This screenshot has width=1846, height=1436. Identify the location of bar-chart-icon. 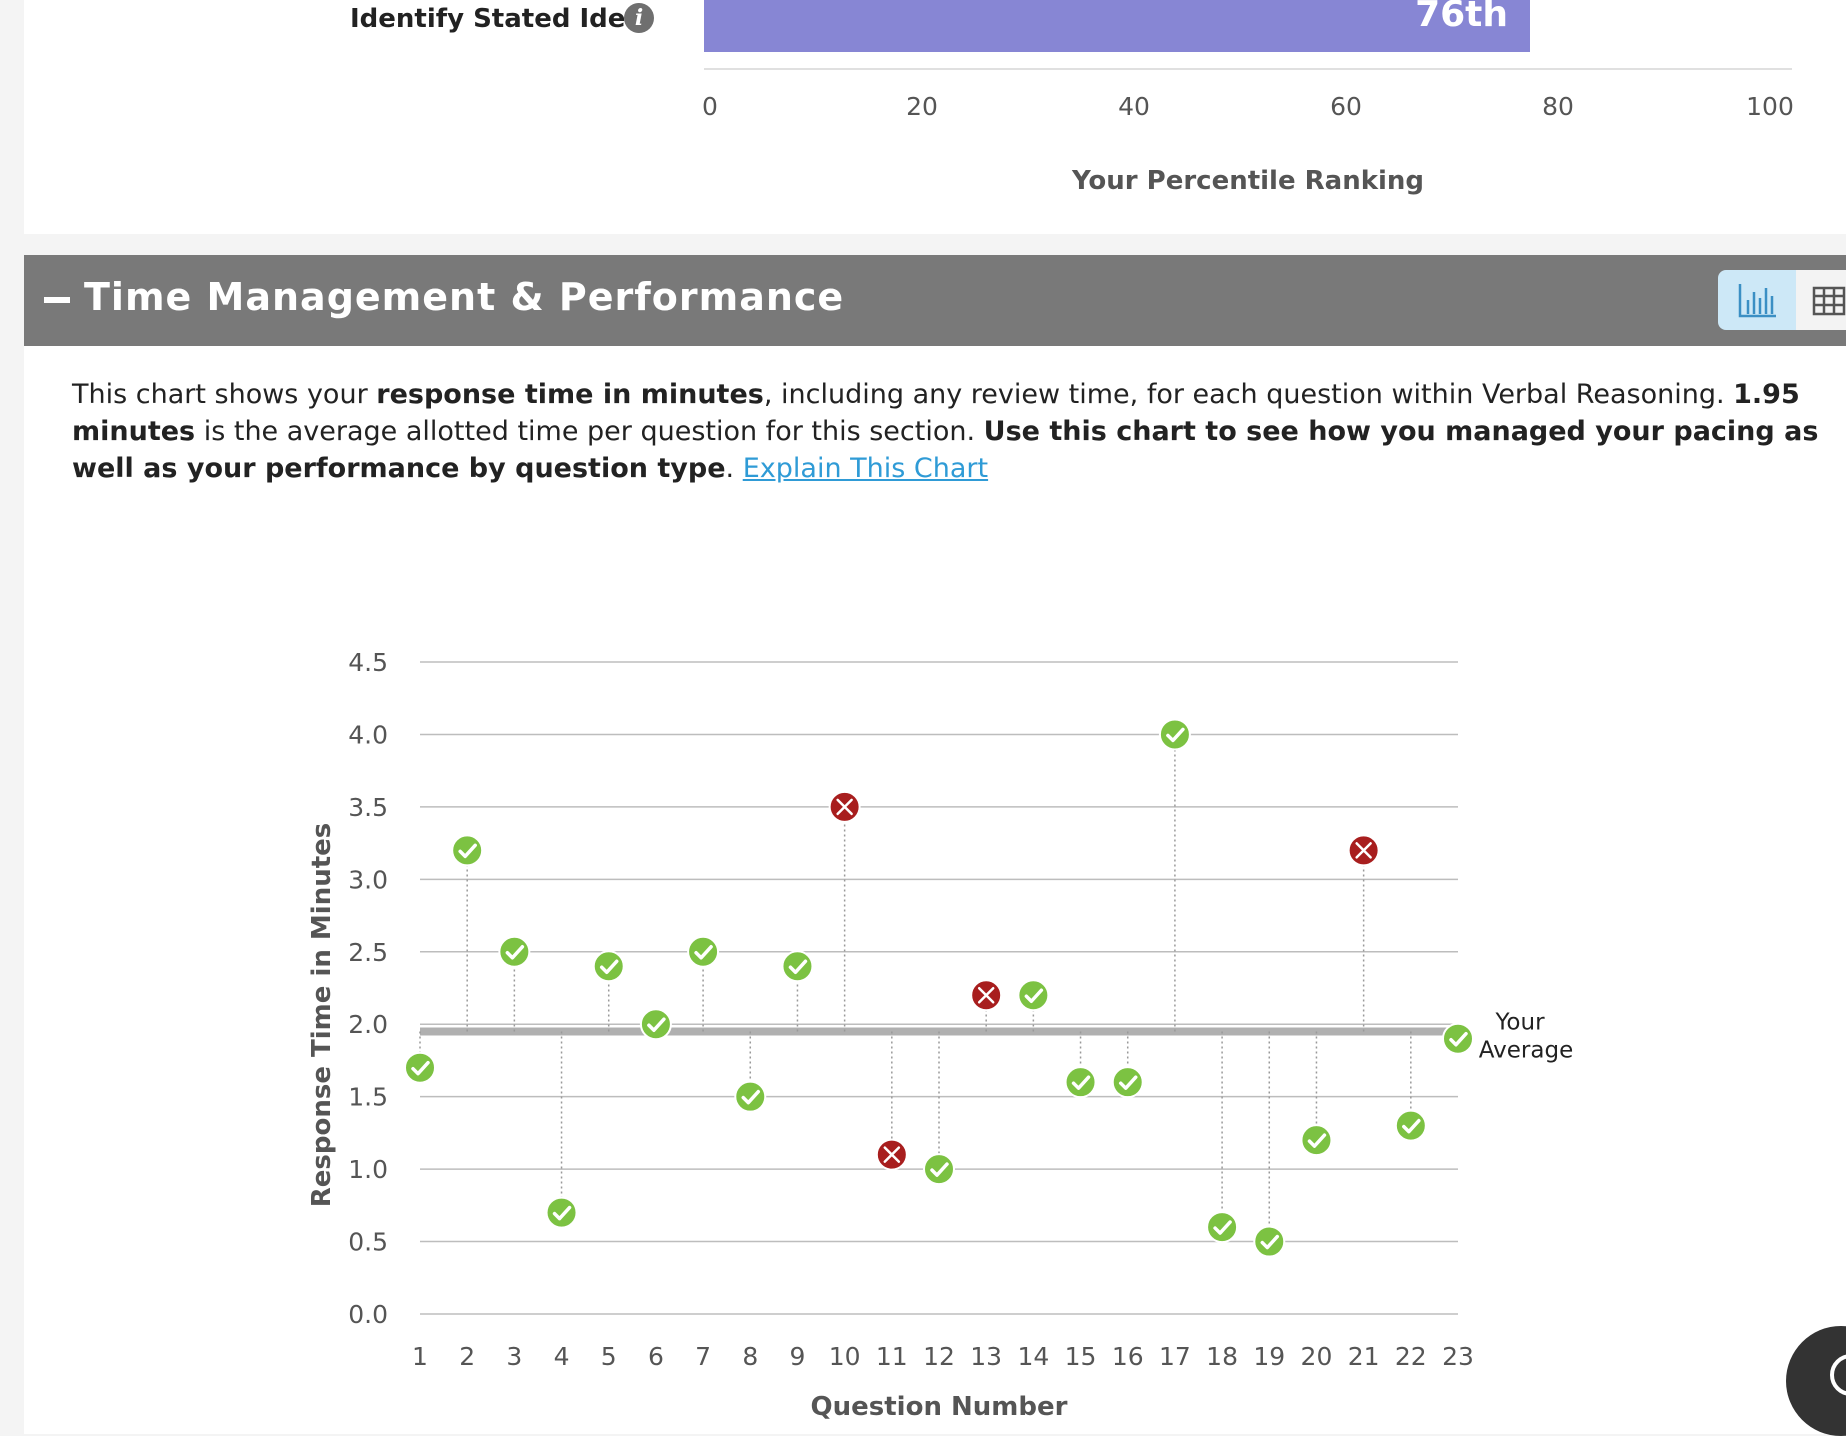
(1757, 301).